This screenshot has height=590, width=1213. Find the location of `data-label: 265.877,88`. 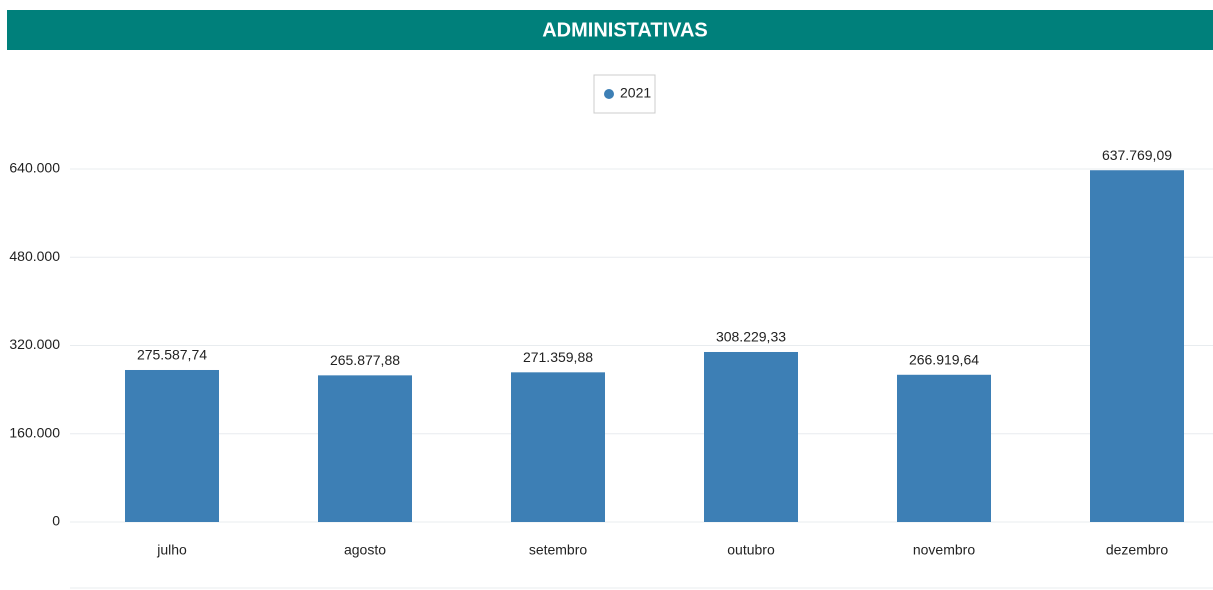

data-label: 265.877,88 is located at coordinates (365, 360).